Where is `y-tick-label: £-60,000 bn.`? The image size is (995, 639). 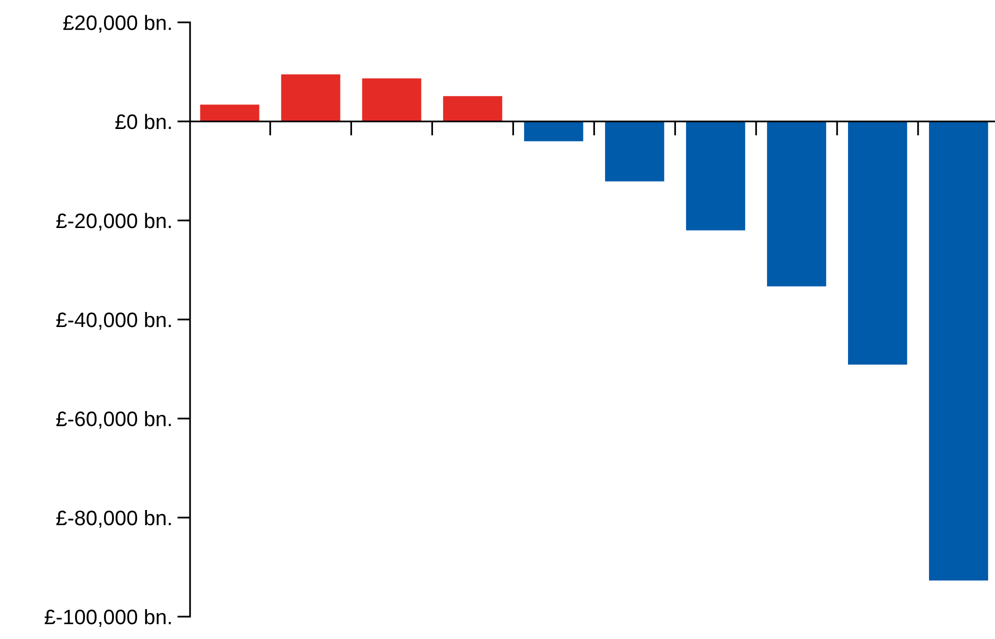 y-tick-label: £-60,000 bn. is located at coordinates (113, 419).